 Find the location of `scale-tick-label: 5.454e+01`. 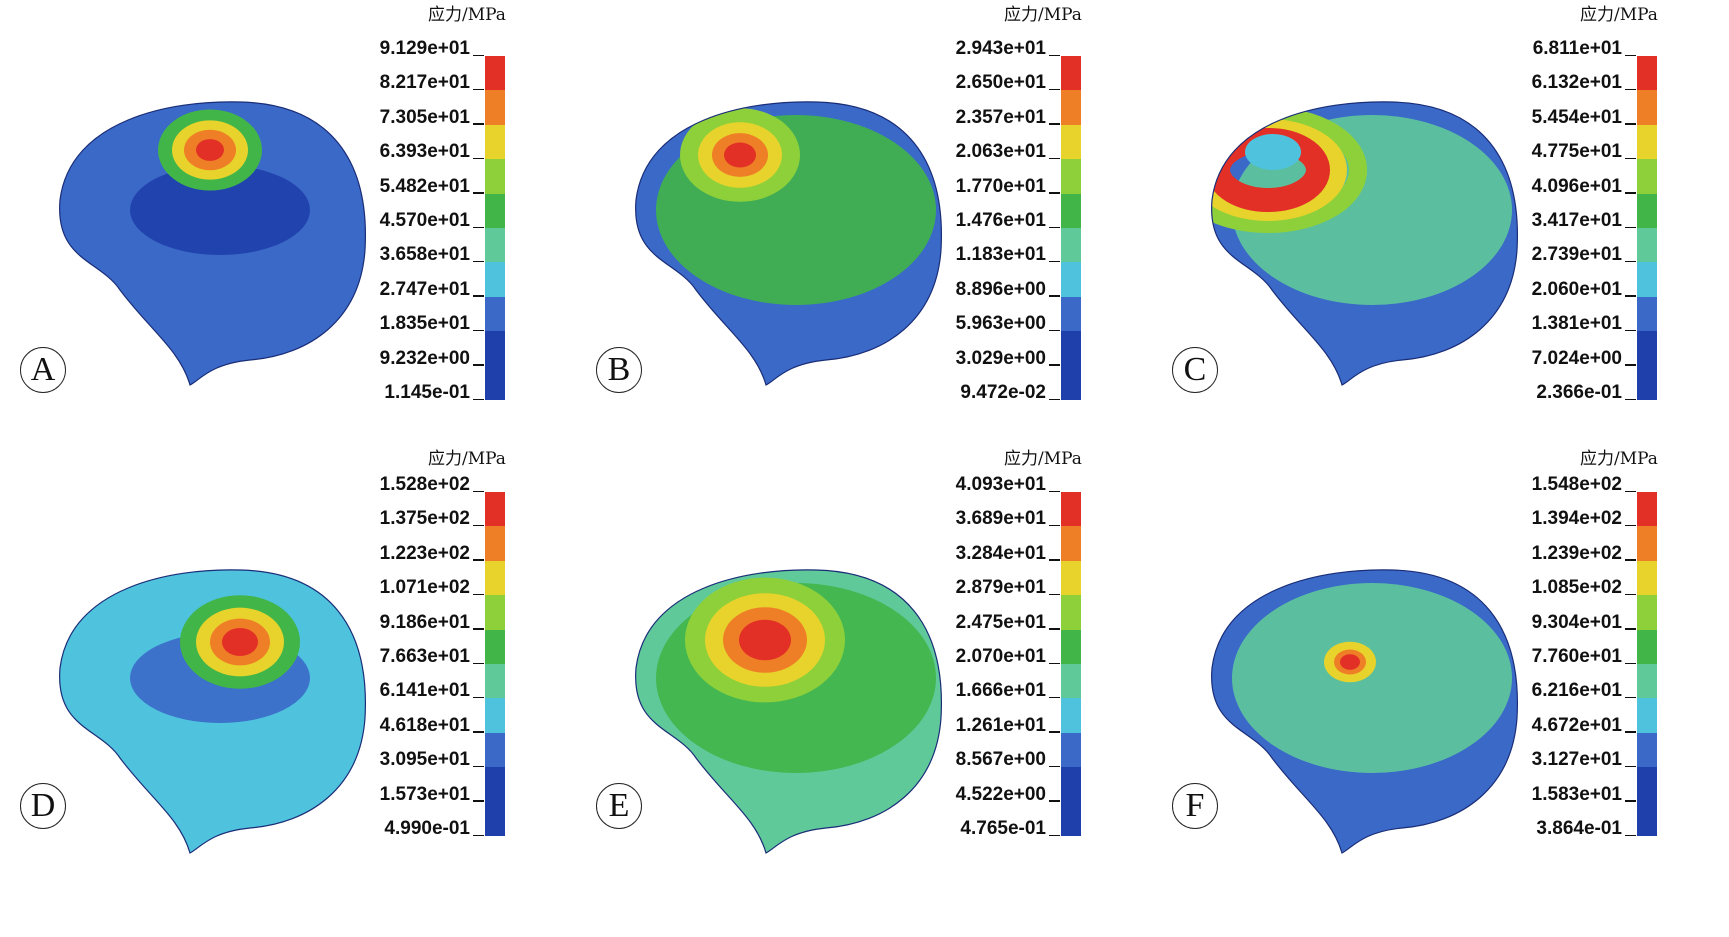

scale-tick-label: 5.454e+01 is located at coordinates (1569, 118).